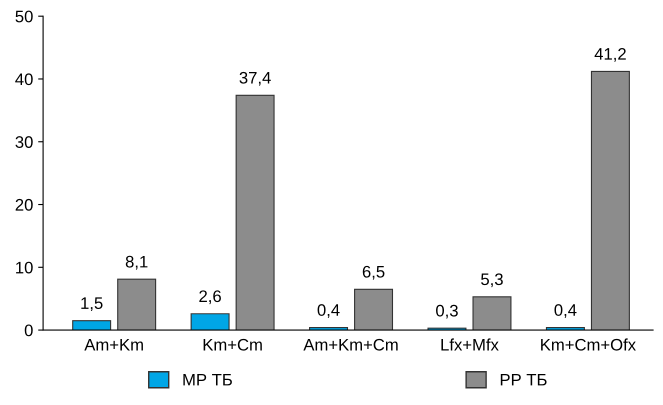 This screenshot has height=405, width=663. I want to click on x-tick-label: Km+Cm+Ofx, so click(588, 344).